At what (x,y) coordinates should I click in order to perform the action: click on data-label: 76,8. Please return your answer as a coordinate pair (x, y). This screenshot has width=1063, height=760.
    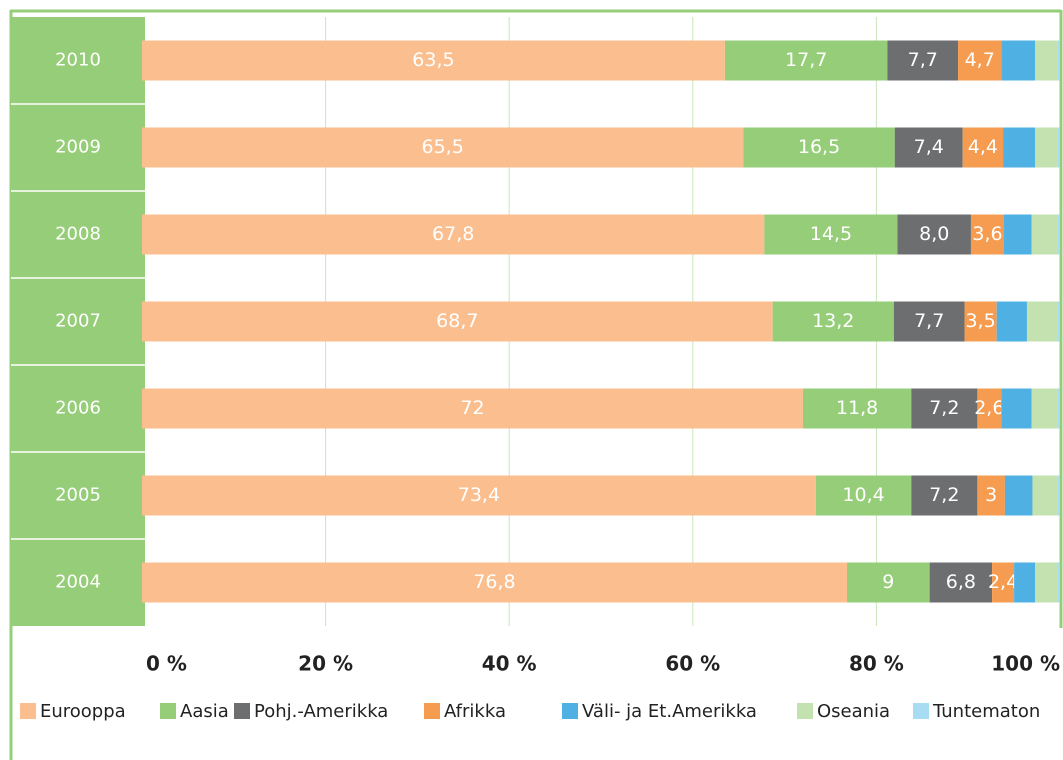
    Looking at the image, I should click on (494, 582).